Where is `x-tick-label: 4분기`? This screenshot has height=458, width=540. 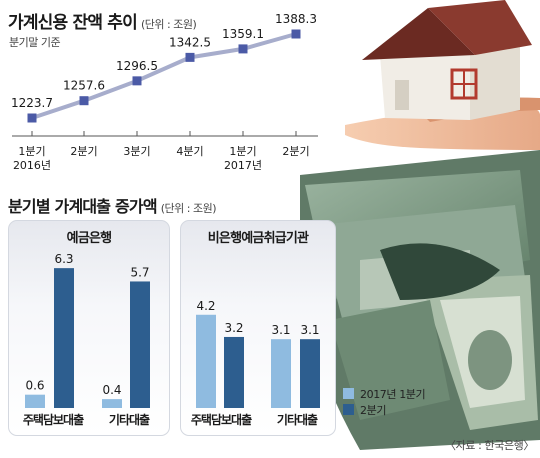
x-tick-label: 4분기 is located at coordinates (189, 151).